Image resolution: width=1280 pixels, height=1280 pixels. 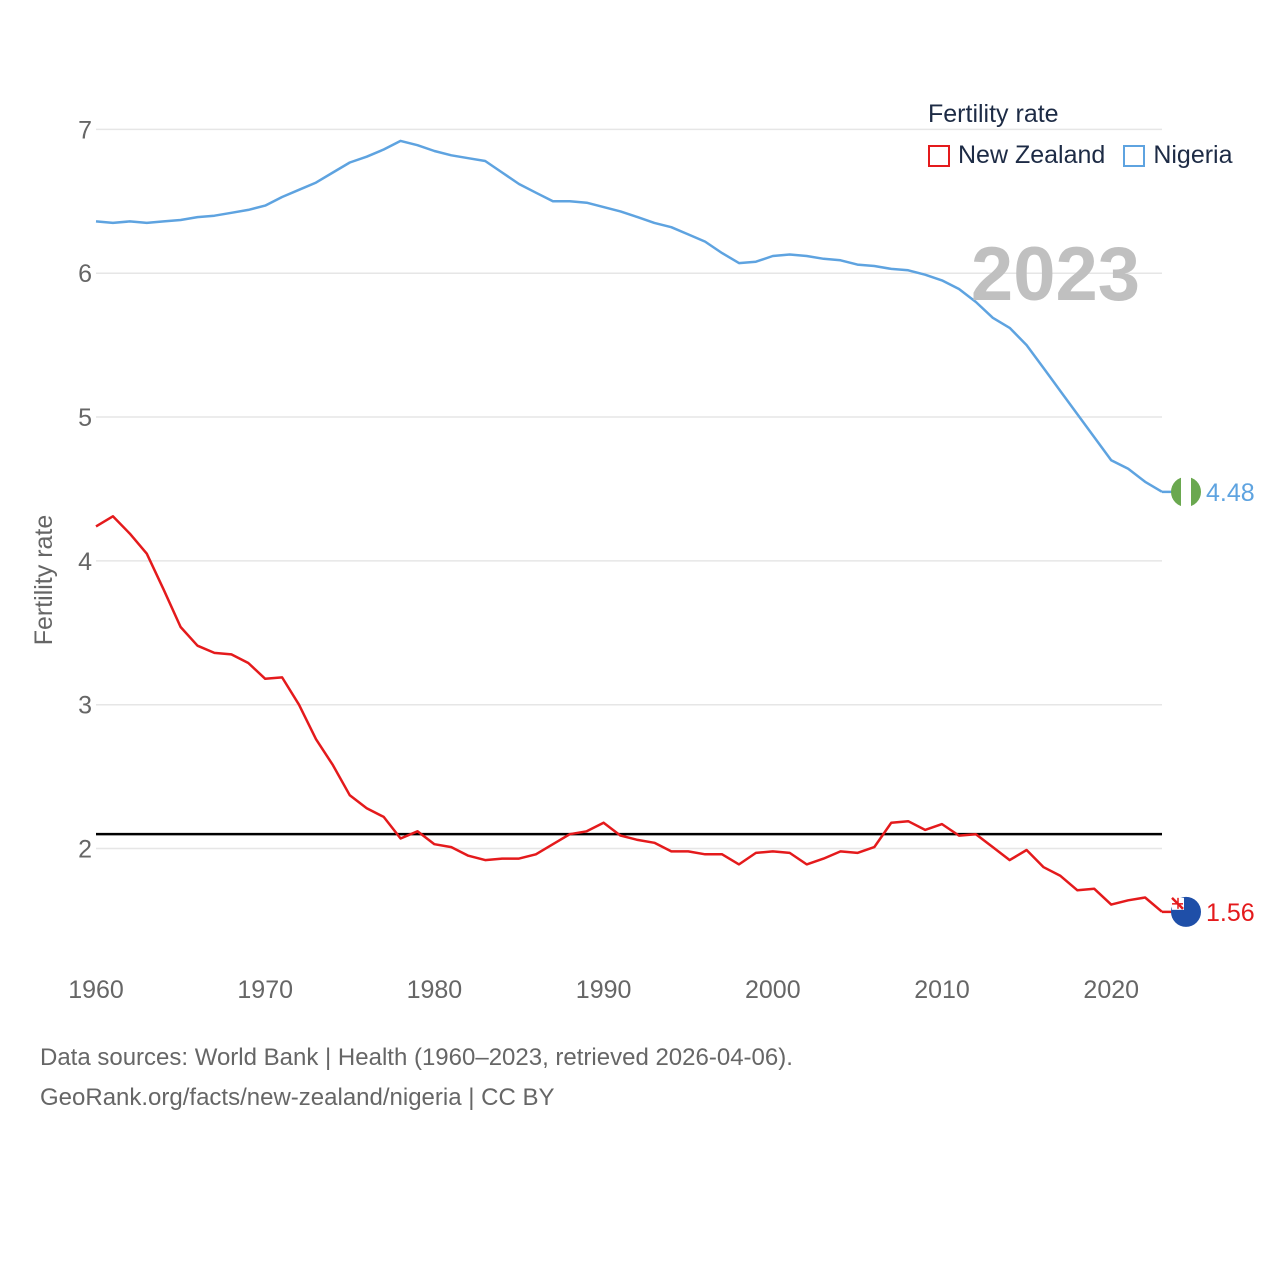 I want to click on legend-label-new-zealand: New Zealand, so click(x=1032, y=155).